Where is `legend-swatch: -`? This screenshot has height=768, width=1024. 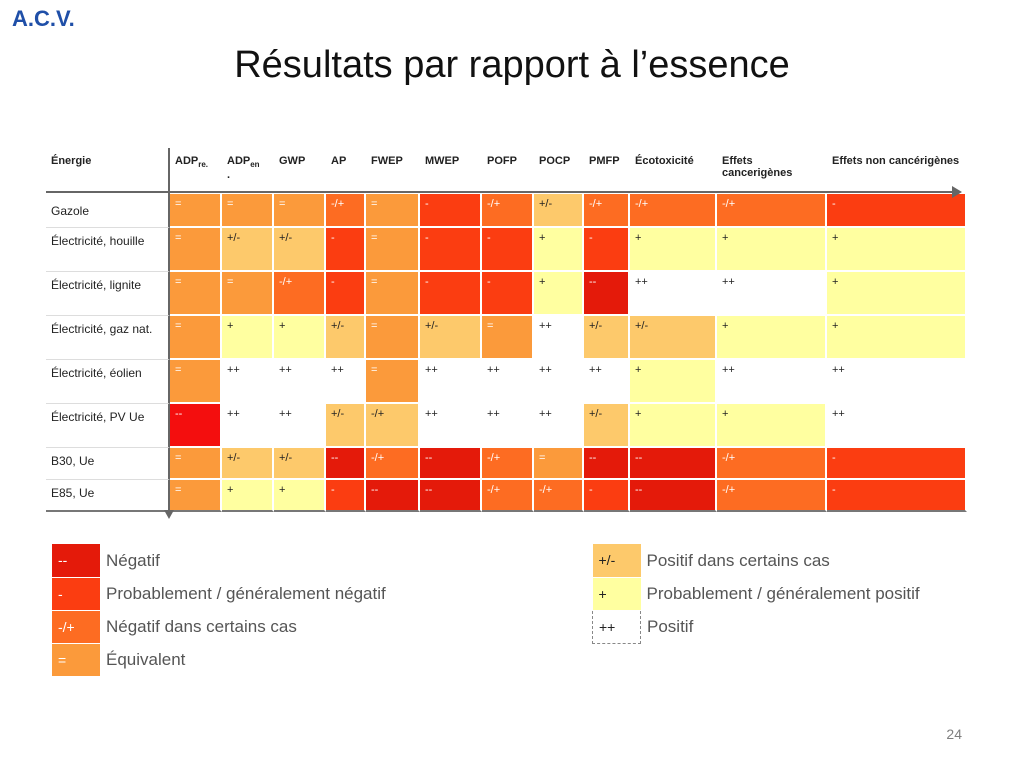 legend-swatch: - is located at coordinates (76, 594).